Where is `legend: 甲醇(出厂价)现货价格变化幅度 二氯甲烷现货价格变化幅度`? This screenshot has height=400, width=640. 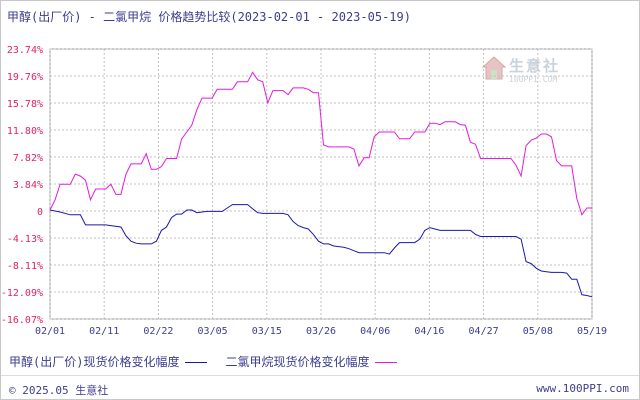 legend: 甲醇(出厂价)现货价格变化幅度 二氯甲烷现货价格变化幅度 is located at coordinates (212, 361).